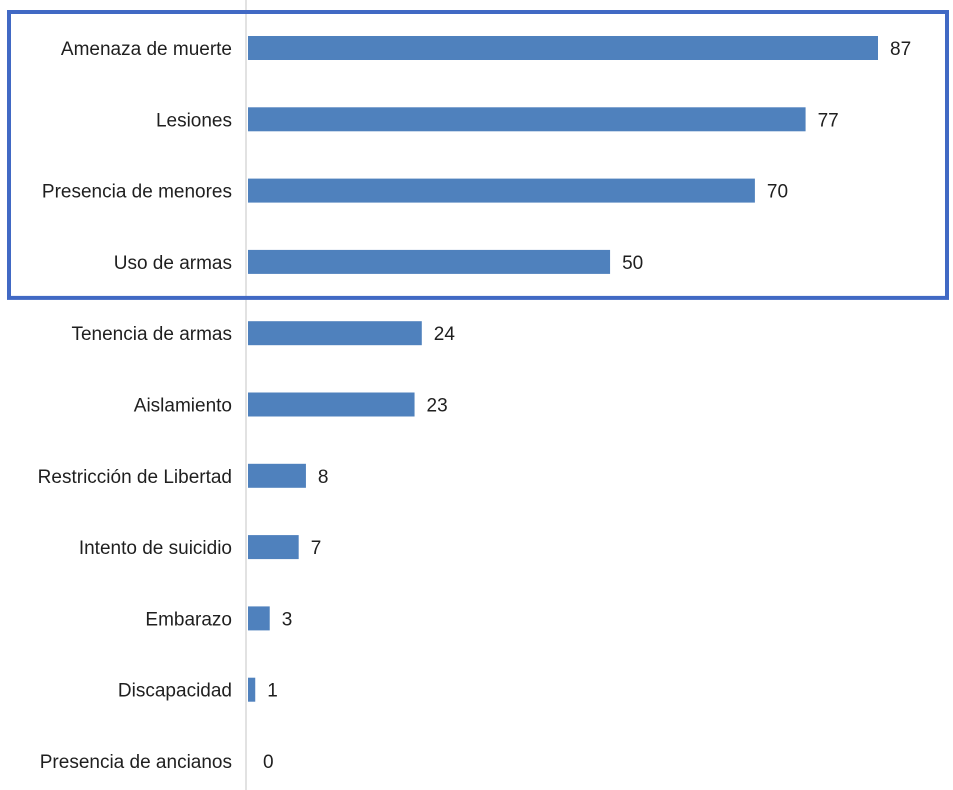  What do you see at coordinates (155, 548) in the screenshot?
I see `category-label-intento-de-suicidio: Intento de suicidio` at bounding box center [155, 548].